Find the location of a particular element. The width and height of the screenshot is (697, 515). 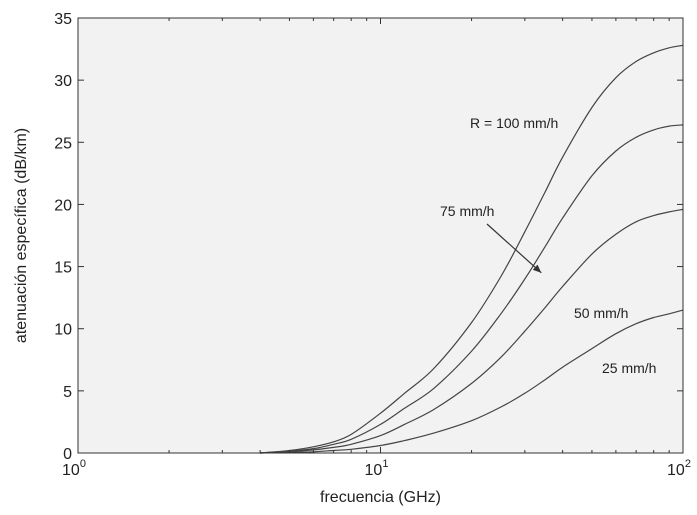

x-tick-exponent: 1 is located at coordinates (385, 464).